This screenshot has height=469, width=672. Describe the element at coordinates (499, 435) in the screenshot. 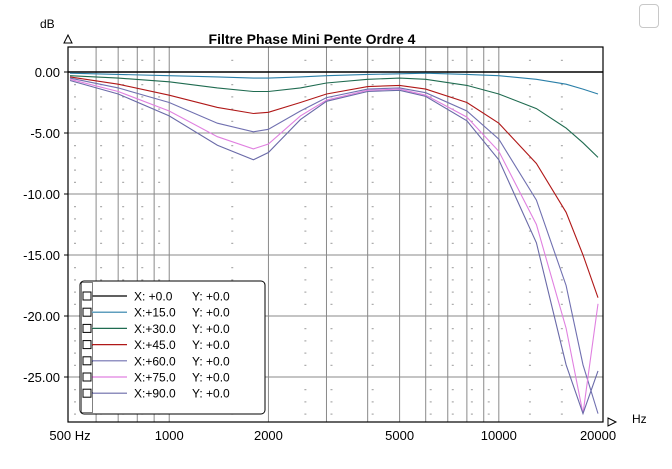

I see `x-tick-label: 10000` at that location.